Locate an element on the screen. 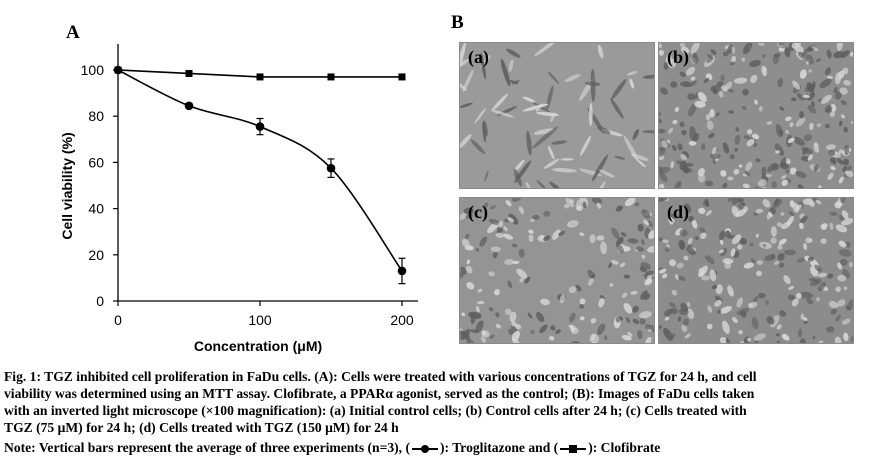  micrograph-a: (a) is located at coordinates (557, 115).